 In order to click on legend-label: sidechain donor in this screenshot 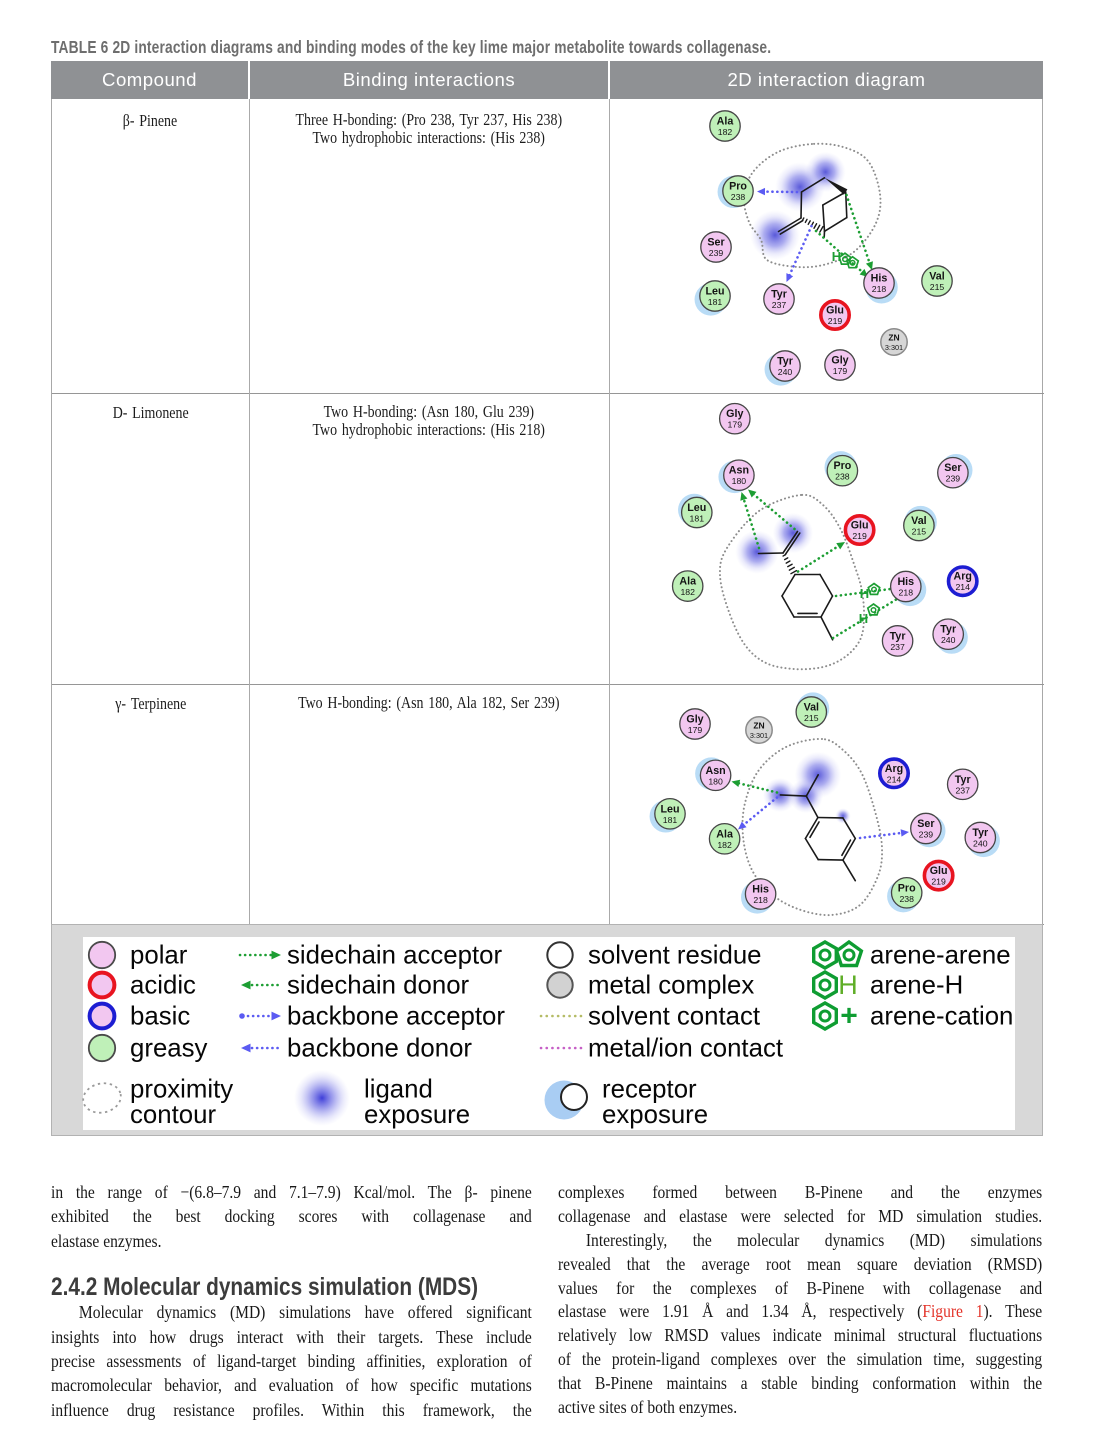, I will do `click(378, 986)`.